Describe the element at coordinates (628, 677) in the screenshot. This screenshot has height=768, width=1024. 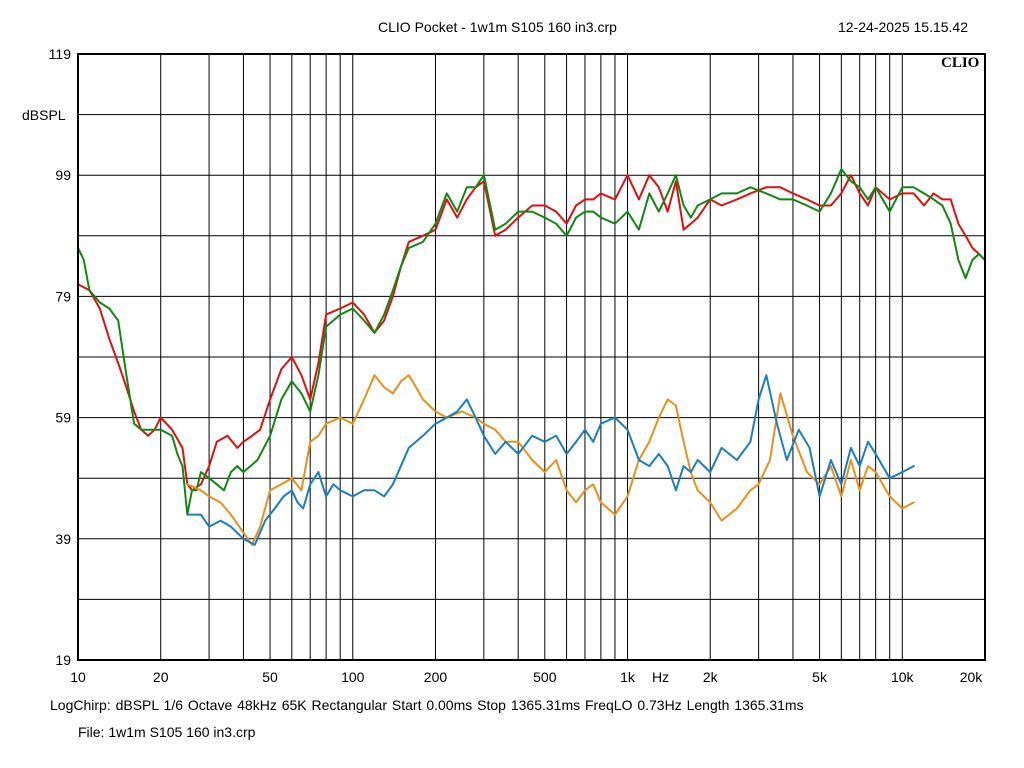
I see `x-tick-label: 1k` at that location.